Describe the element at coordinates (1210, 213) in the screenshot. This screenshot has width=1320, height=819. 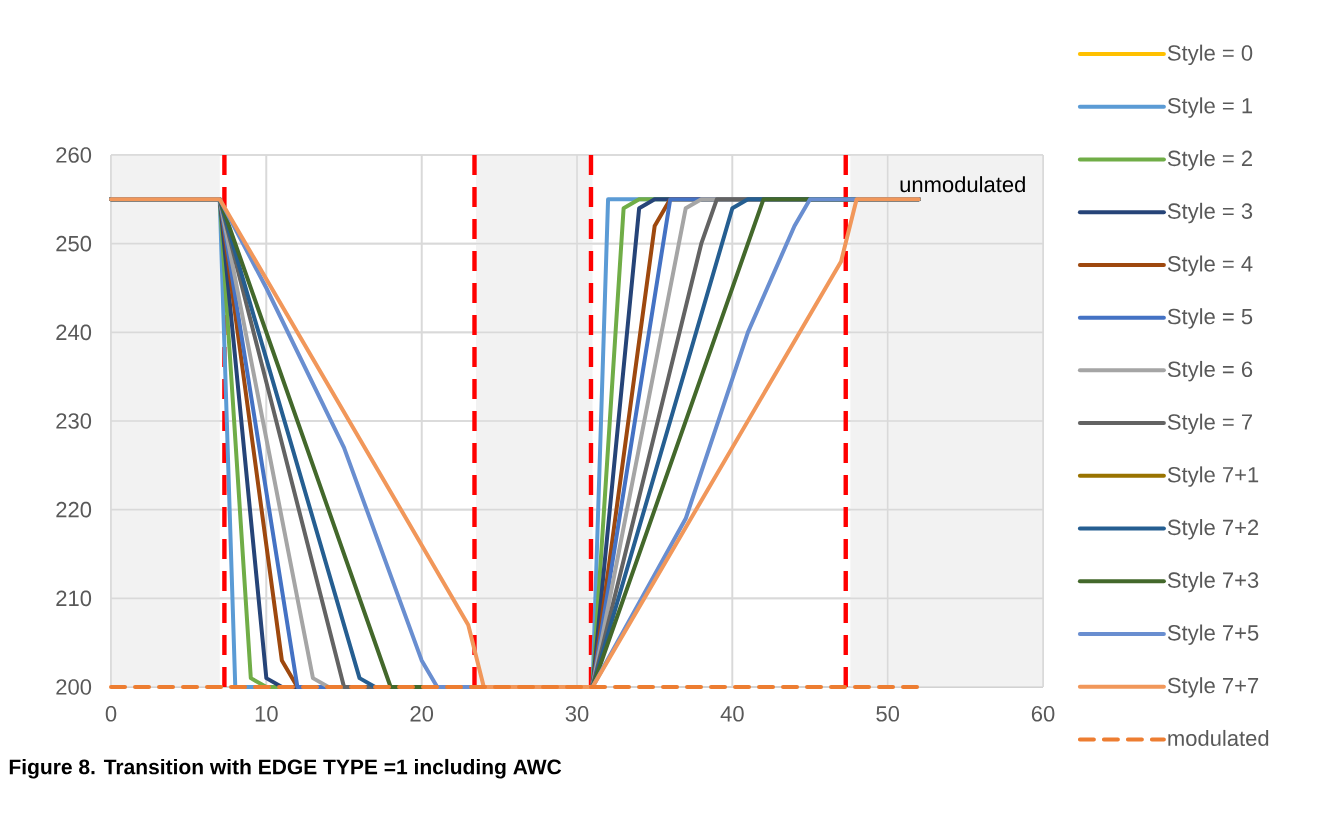
I see `legend-label: Style = 3` at that location.